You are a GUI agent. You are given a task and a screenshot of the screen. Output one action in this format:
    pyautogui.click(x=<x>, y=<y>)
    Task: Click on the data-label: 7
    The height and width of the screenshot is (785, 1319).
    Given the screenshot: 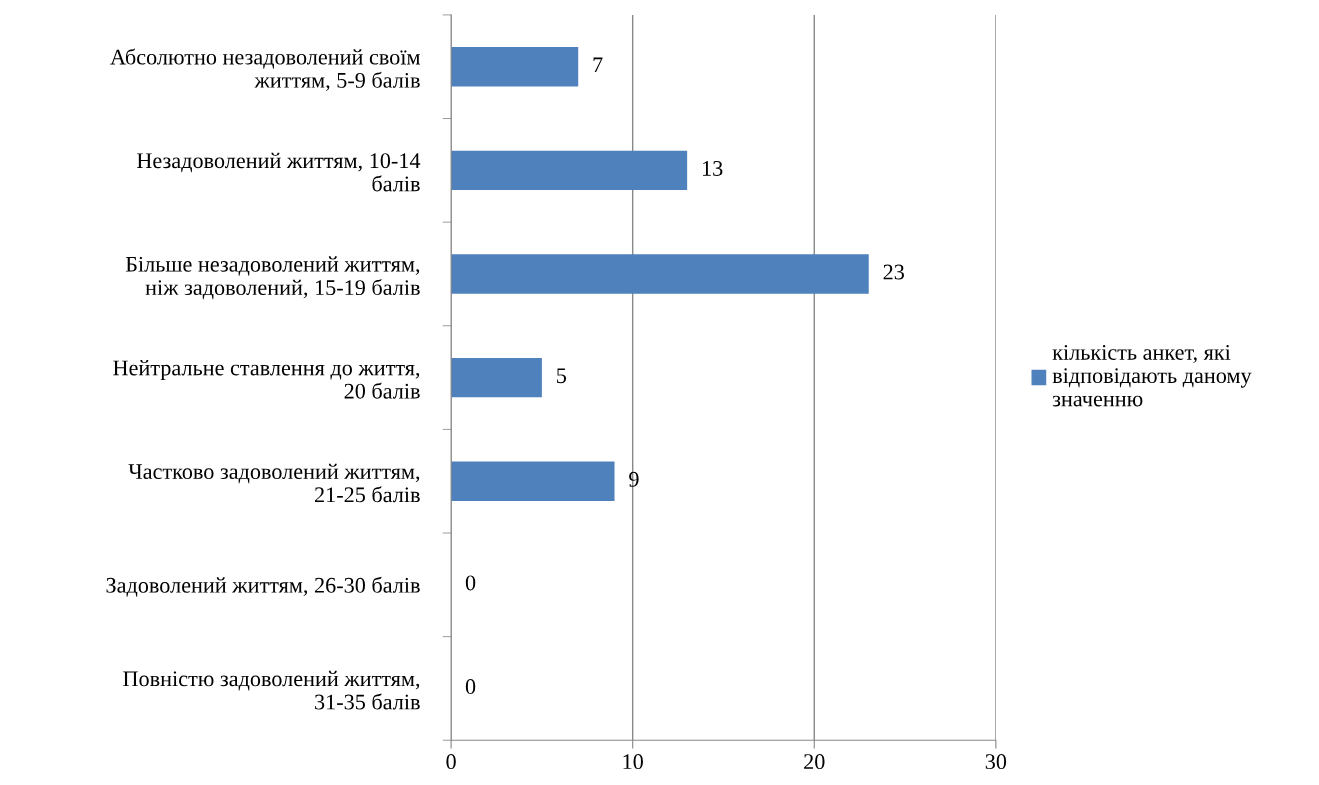 What is the action you would take?
    pyautogui.click(x=598, y=65)
    